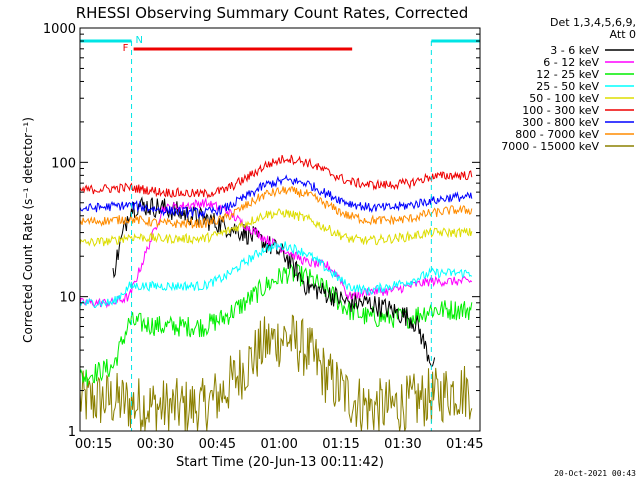 This screenshot has height=480, width=640. What do you see at coordinates (567, 74) in the screenshot?
I see `legend-label: 12 - 25 keV` at bounding box center [567, 74].